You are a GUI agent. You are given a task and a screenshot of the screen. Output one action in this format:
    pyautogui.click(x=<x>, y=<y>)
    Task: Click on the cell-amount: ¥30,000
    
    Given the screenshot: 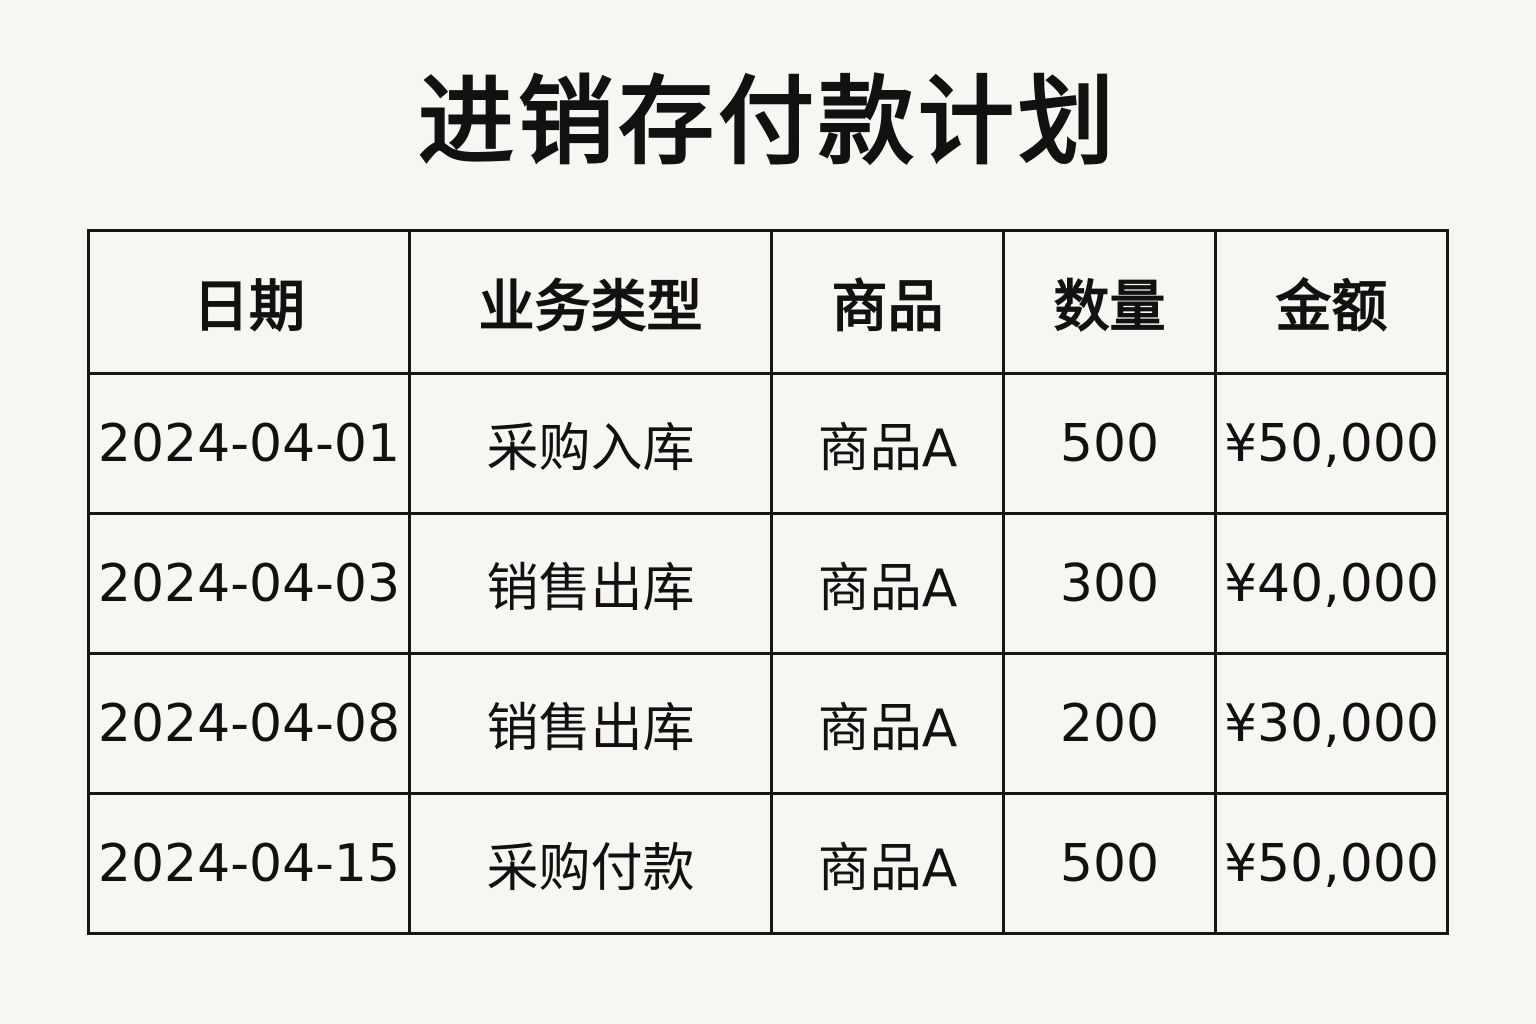 What is the action you would take?
    pyautogui.click(x=1331, y=723)
    